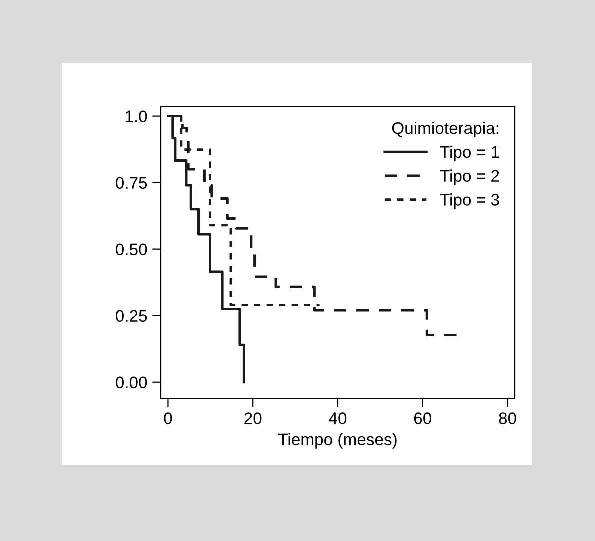 The width and height of the screenshot is (595, 541). What do you see at coordinates (132, 183) in the screenshot?
I see `y-tick-label: 0.75` at bounding box center [132, 183].